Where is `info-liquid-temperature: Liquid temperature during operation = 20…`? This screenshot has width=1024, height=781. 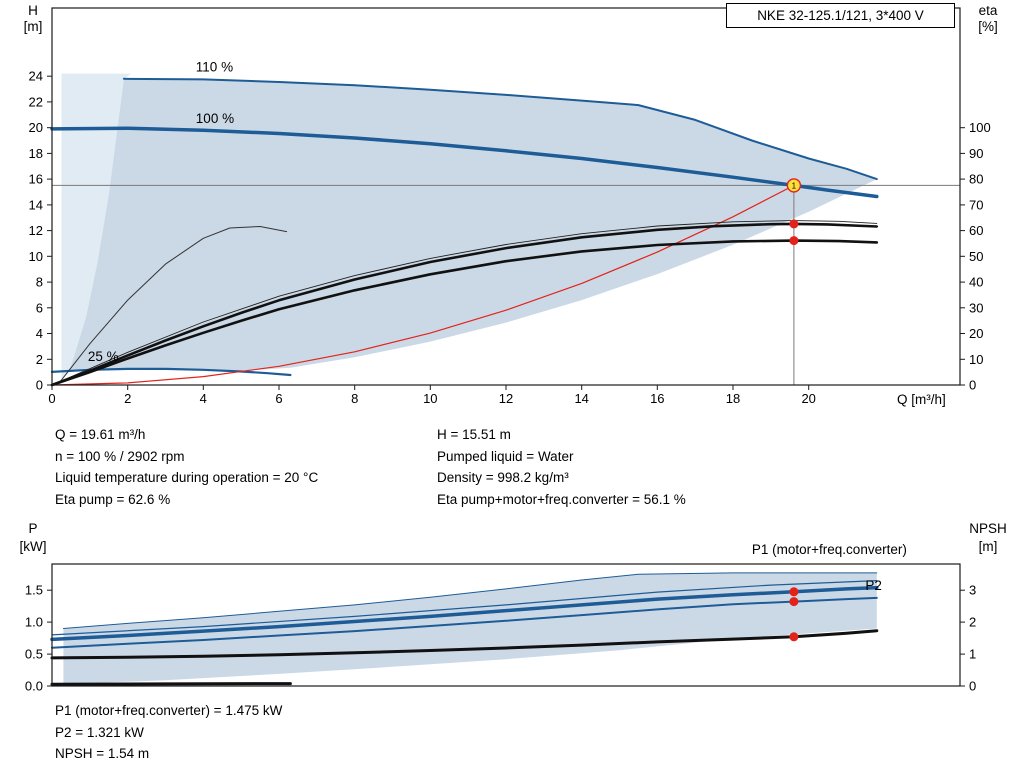 info-liquid-temperature: Liquid temperature during operation = 20… is located at coordinates (187, 477).